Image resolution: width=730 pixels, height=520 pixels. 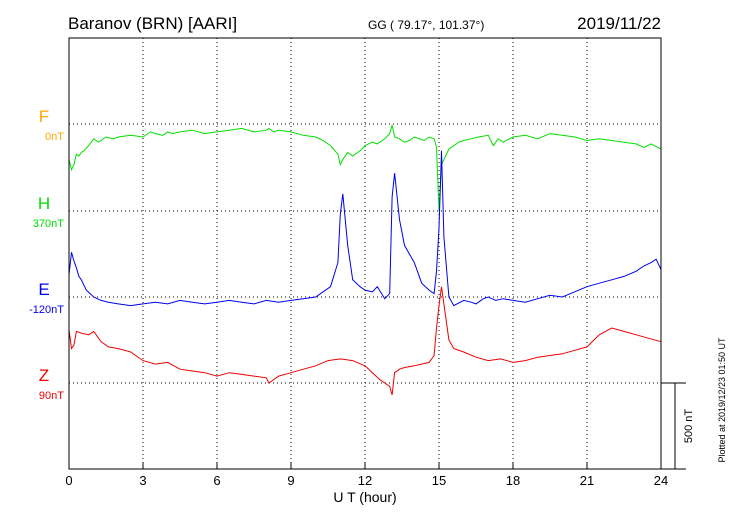 What do you see at coordinates (426, 25) in the screenshot?
I see `coordinates-label: GG ( 79.17°, 101.37°)` at bounding box center [426, 25].